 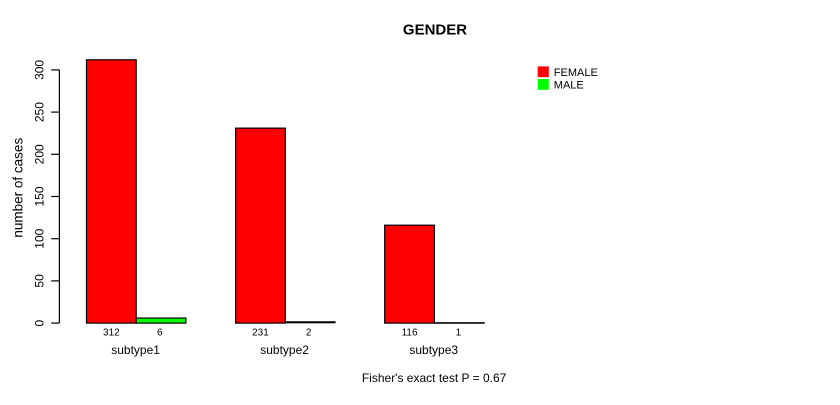 What do you see at coordinates (459, 333) in the screenshot?
I see `svg-text: 1` at bounding box center [459, 333].